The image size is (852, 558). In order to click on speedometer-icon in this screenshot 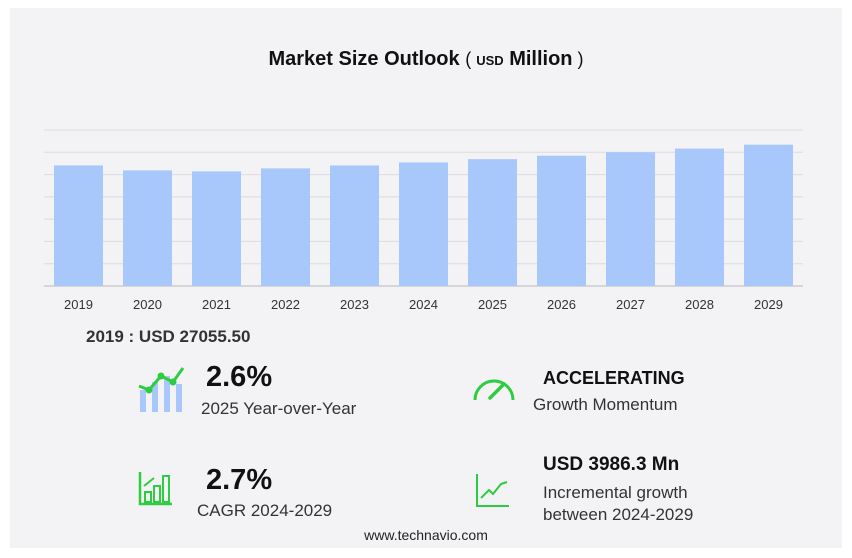, I will do `click(494, 390)`.